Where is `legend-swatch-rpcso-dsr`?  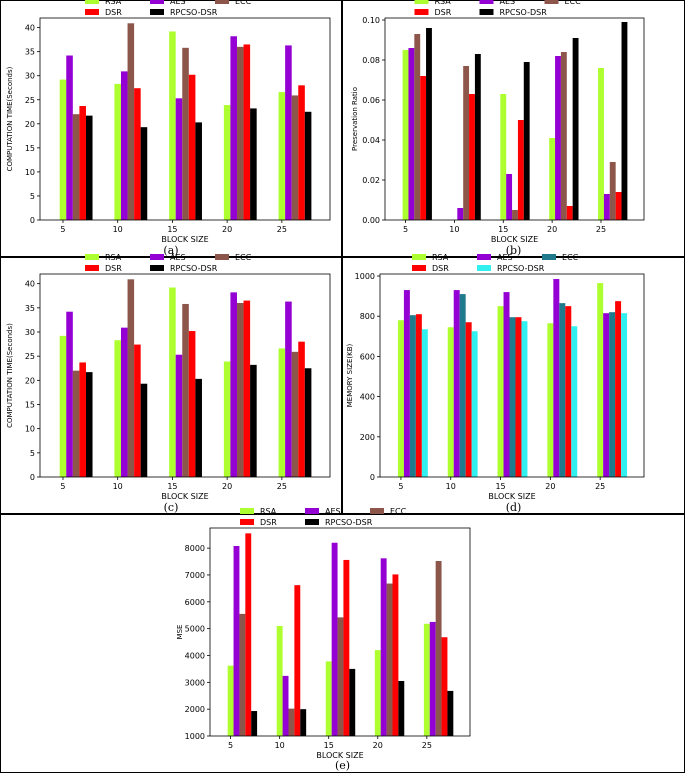 legend-swatch-rpcso-dsr is located at coordinates (486, 12).